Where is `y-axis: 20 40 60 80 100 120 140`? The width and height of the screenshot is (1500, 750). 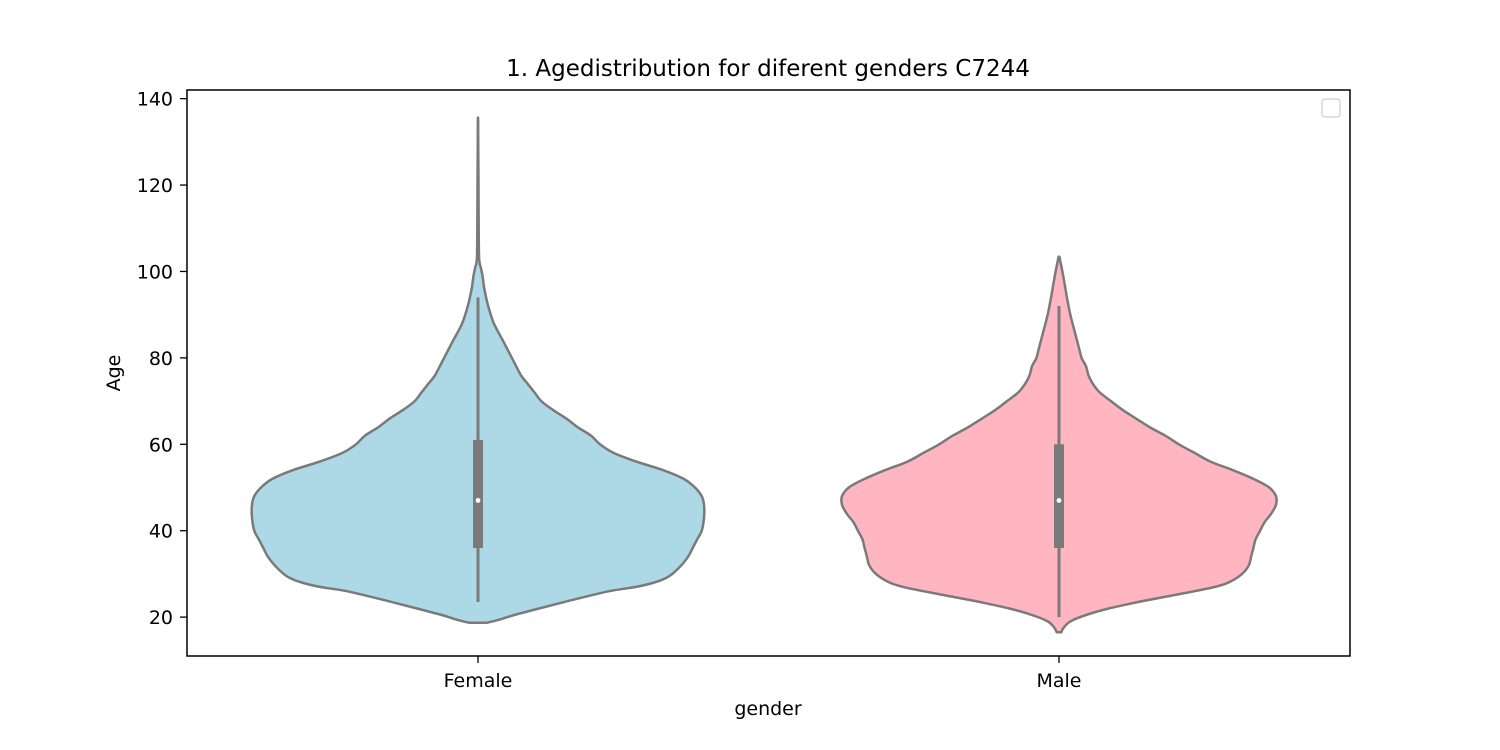
y-axis: 20 40 60 80 100 120 140 is located at coordinates (162, 359).